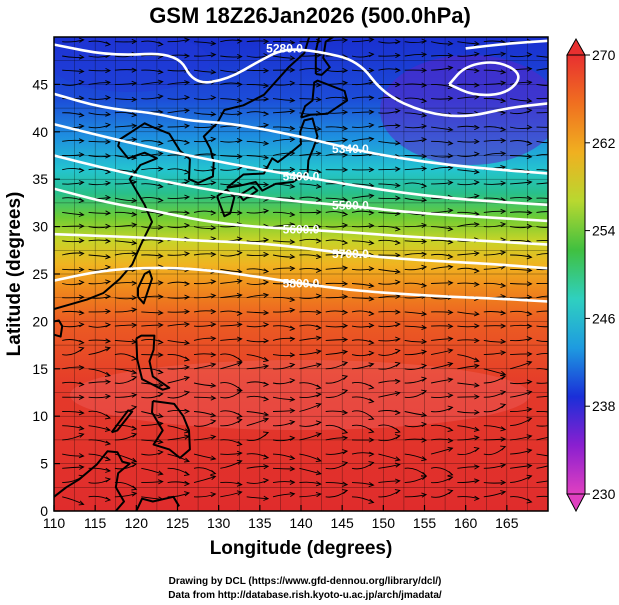 The width and height of the screenshot is (619, 605). Describe the element at coordinates (92, 480) in the screenshot. I see `coastline-borneo` at that location.